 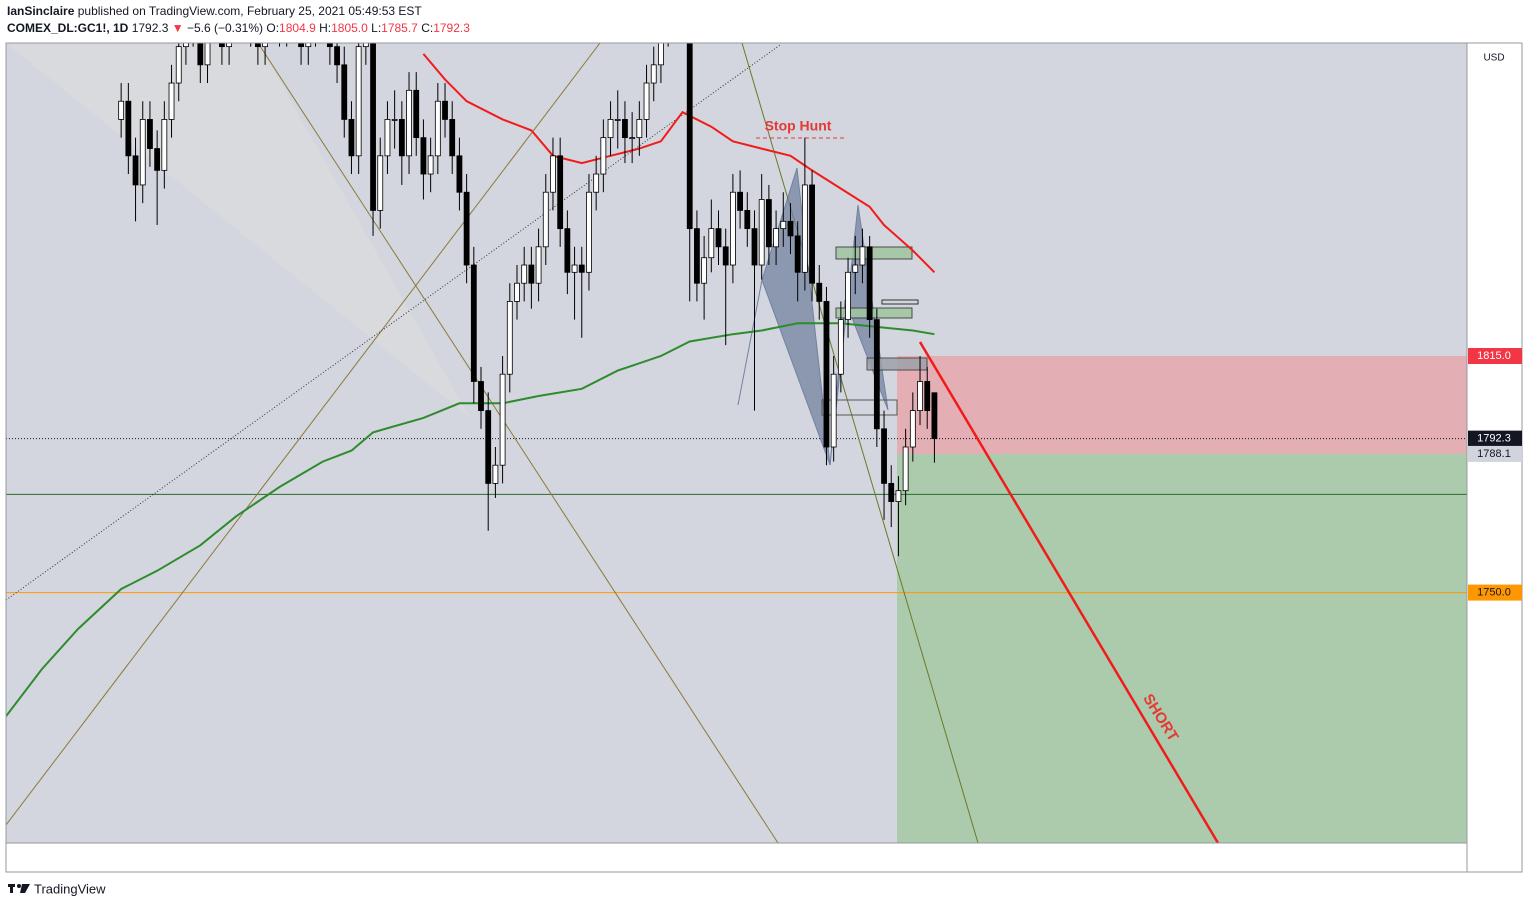 What do you see at coordinates (451, 28) in the screenshot?
I see `c-value: 1792.3` at bounding box center [451, 28].